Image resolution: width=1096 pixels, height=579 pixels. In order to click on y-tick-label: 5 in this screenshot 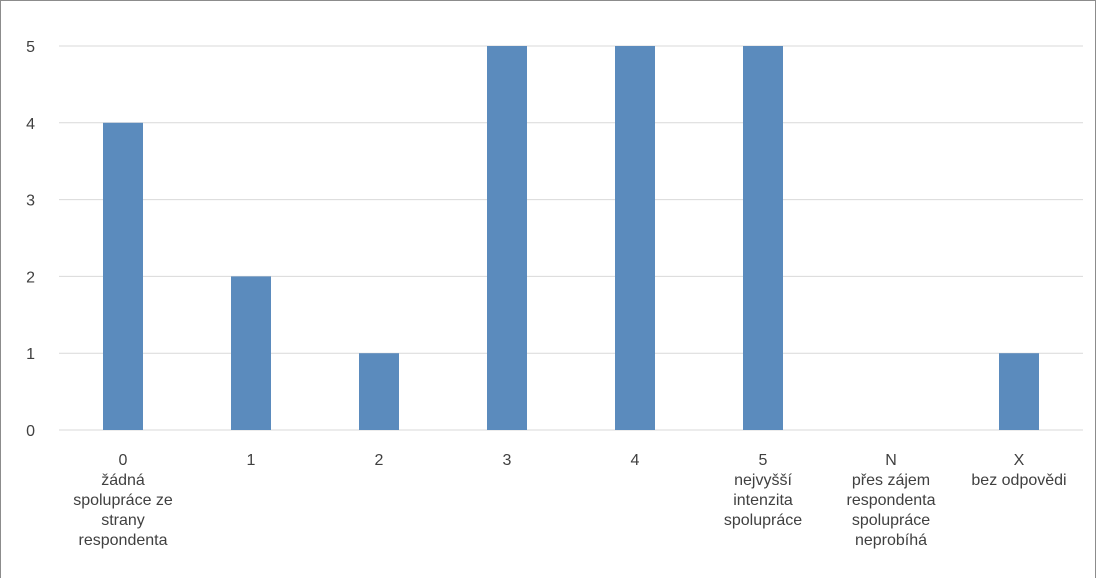, I will do `click(30, 47)`.